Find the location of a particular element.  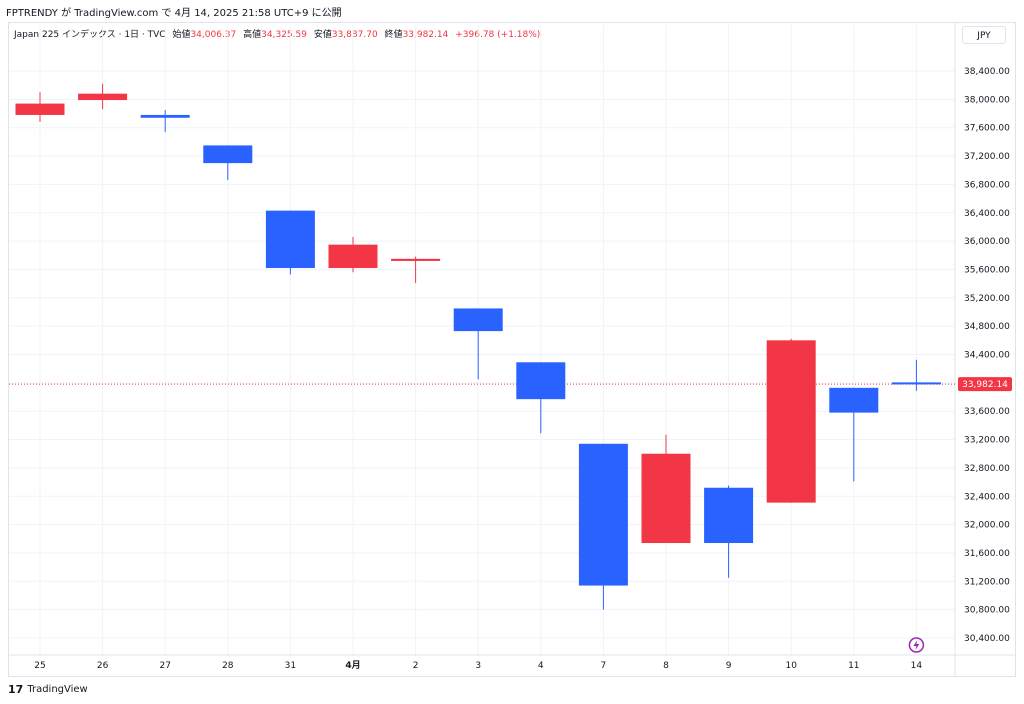

y-tick-label: 33,200.00 is located at coordinates (987, 441).